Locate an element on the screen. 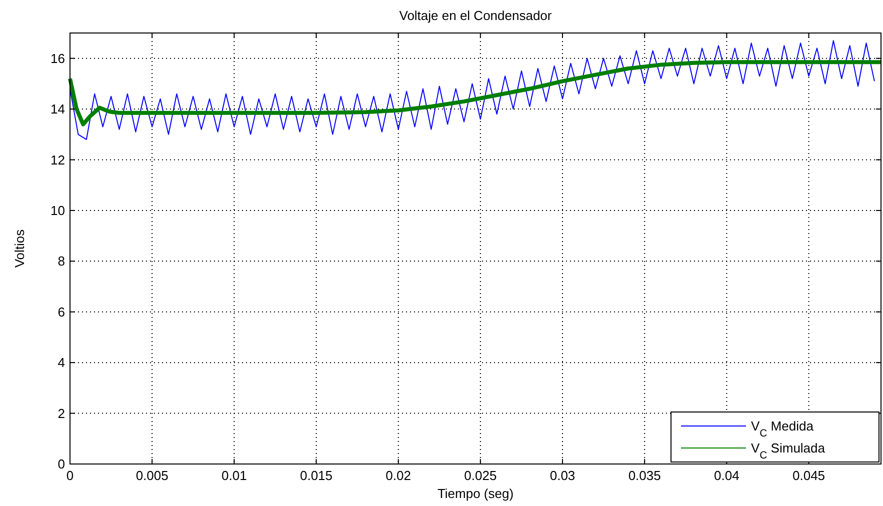  y-tick-label: 8 is located at coordinates (61, 261).